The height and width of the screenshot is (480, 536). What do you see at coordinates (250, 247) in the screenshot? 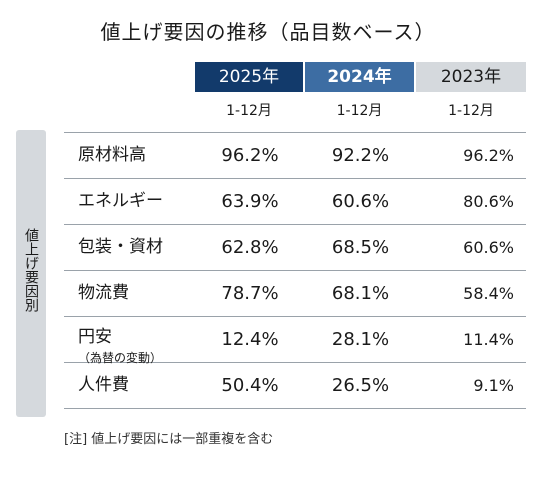
I see `cell-value: 62.8%` at bounding box center [250, 247].